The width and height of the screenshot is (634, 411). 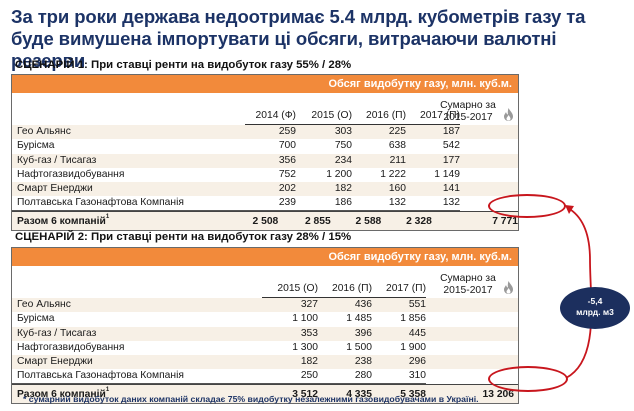 What do you see at coordinates (265, 376) in the screenshot?
I see `table-row: Полтавська Газонафтова Компанія 250 280 310` at bounding box center [265, 376].